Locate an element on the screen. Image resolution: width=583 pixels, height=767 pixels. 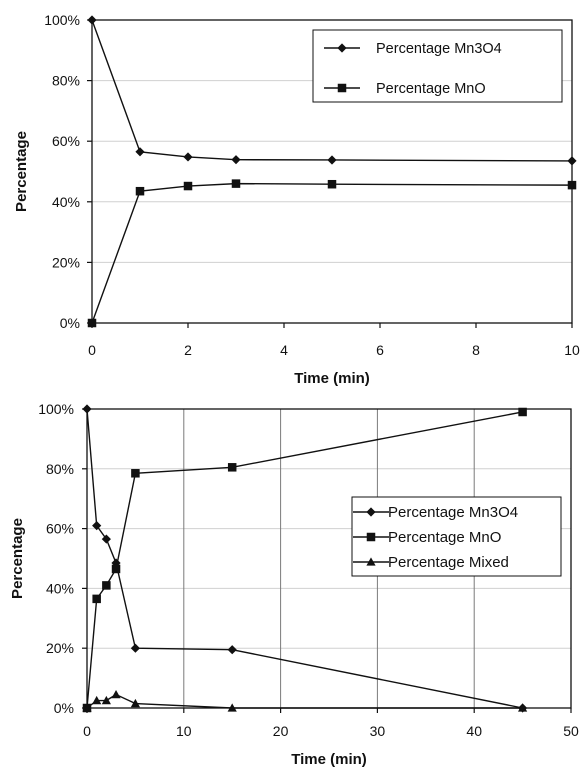
x-tick-label: 4 is located at coordinates (284, 350).